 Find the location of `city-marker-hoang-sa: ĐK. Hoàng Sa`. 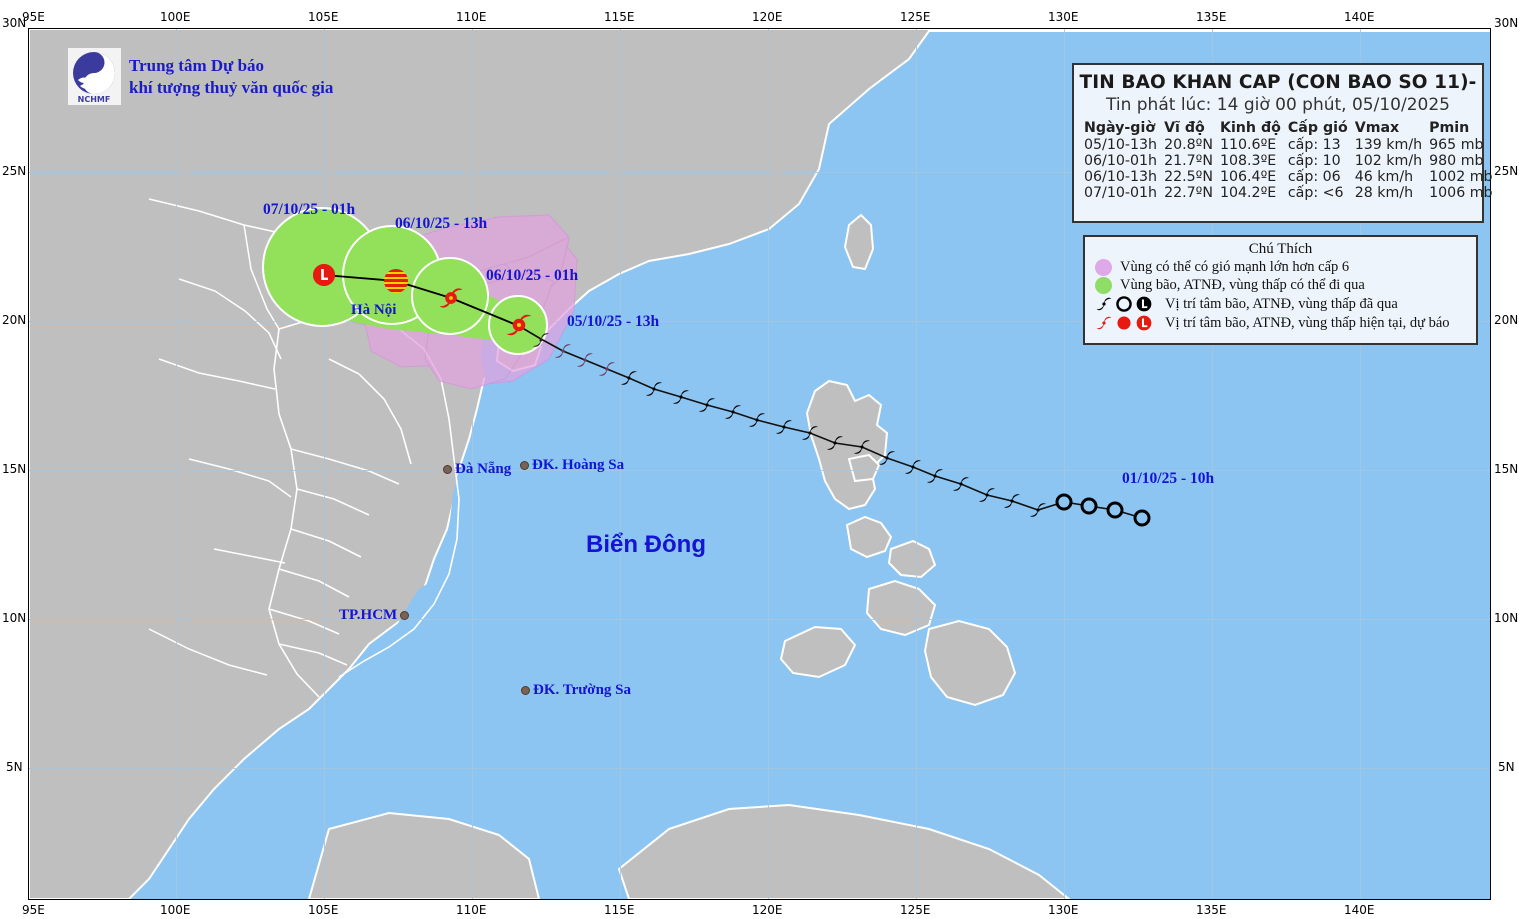

city-marker-hoang-sa: ĐK. Hoàng Sa is located at coordinates (572, 465).